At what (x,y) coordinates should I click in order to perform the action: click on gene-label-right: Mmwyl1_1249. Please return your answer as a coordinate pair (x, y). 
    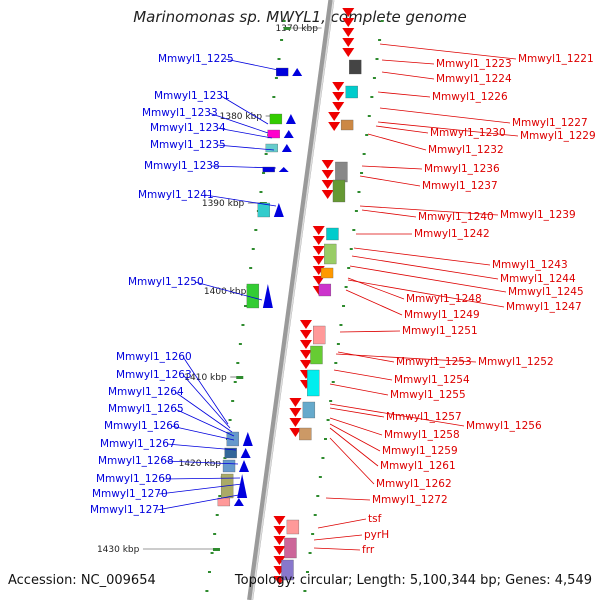
    Looking at the image, I should click on (442, 315).